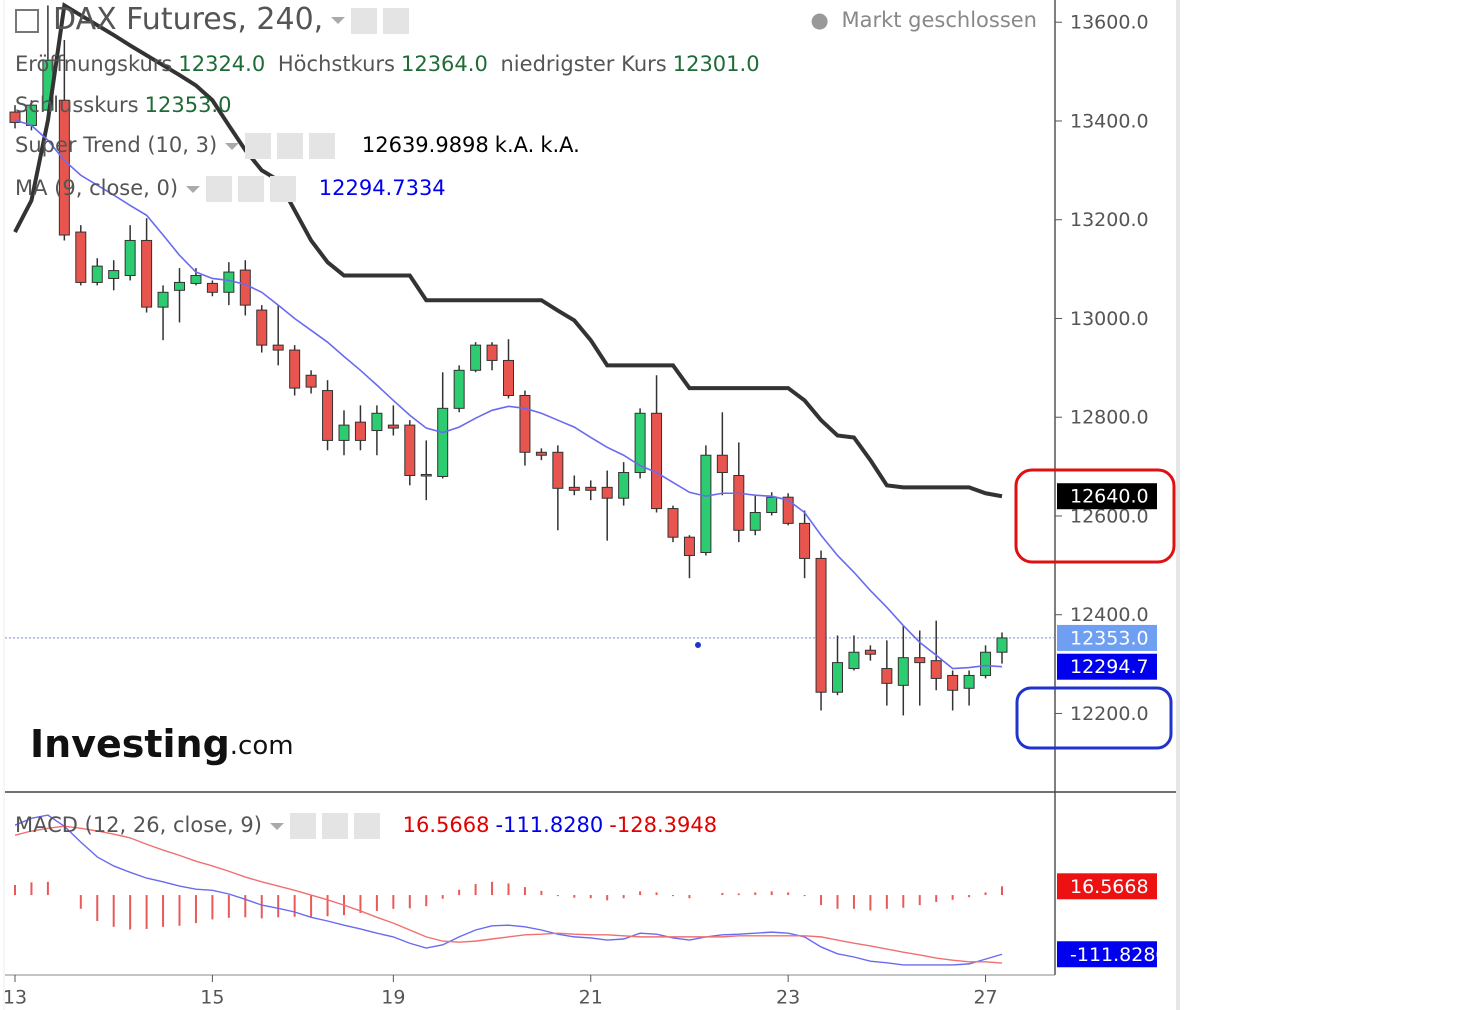 The image size is (1458, 1010). What do you see at coordinates (583, 64) in the screenshot?
I see `ohlc-name: niedrigster Kurs` at bounding box center [583, 64].